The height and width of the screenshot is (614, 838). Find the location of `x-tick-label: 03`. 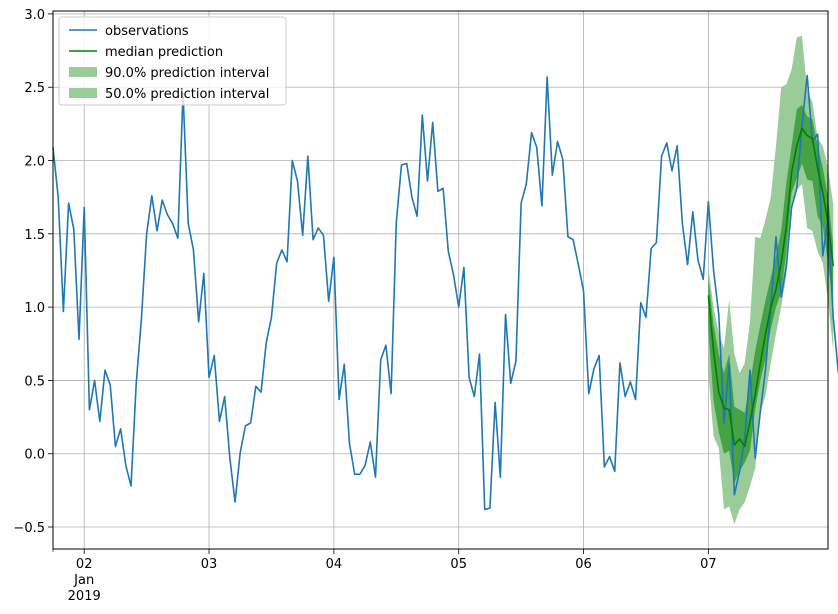

x-tick-label: 03 is located at coordinates (209, 564).